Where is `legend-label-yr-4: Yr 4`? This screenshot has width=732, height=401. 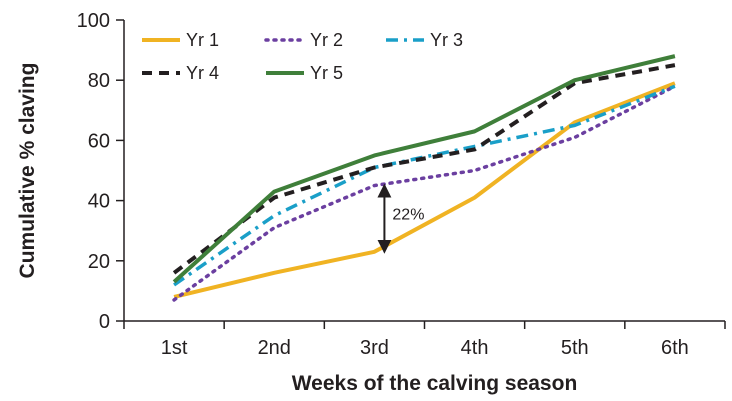 legend-label-yr-4: Yr 4 is located at coordinates (202, 73).